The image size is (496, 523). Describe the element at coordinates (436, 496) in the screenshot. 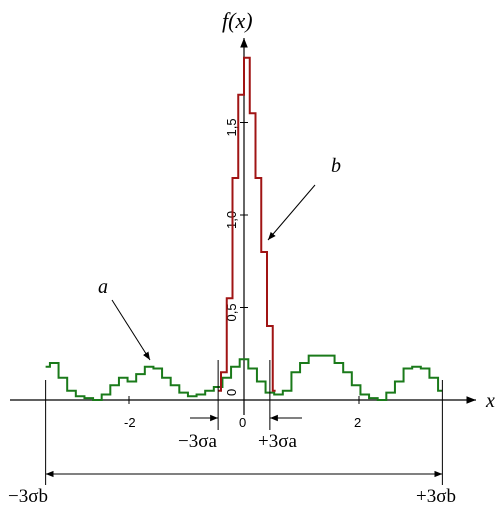

I see `sigma-b-right-label: +3σb` at that location.